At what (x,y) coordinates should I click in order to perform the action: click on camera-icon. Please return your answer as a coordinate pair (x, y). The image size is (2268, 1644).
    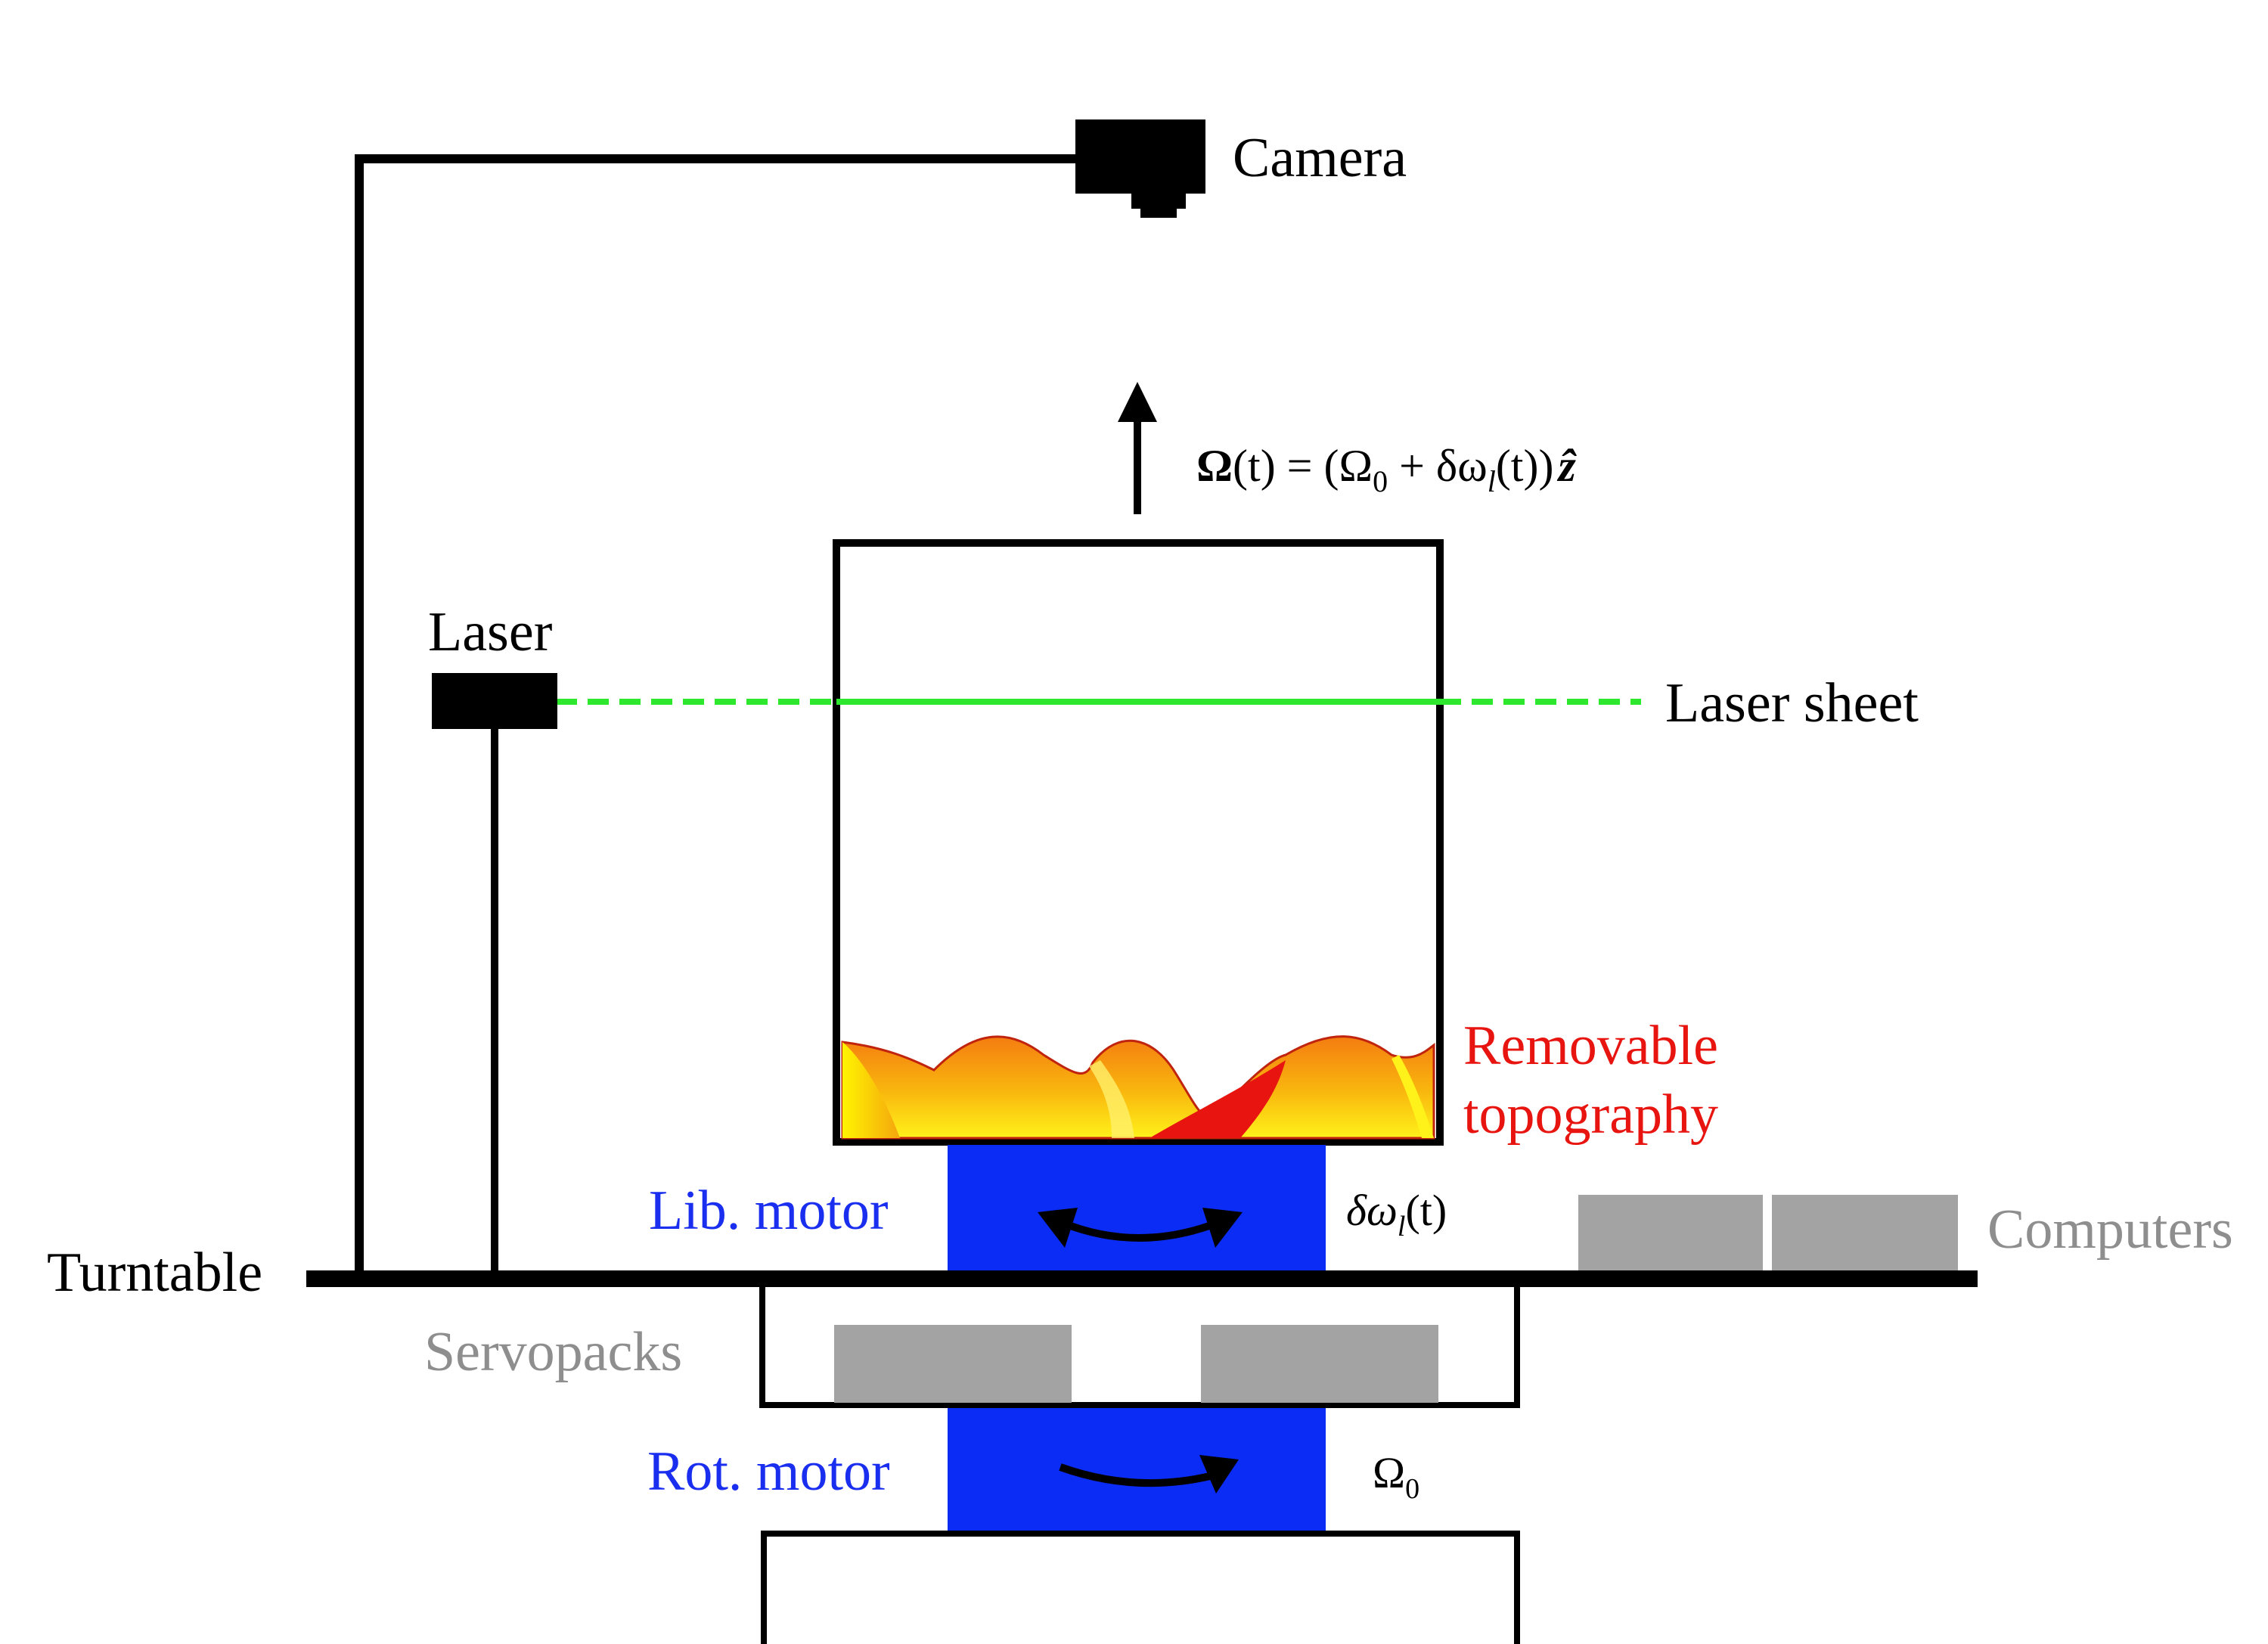
    Looking at the image, I should click on (1140, 169).